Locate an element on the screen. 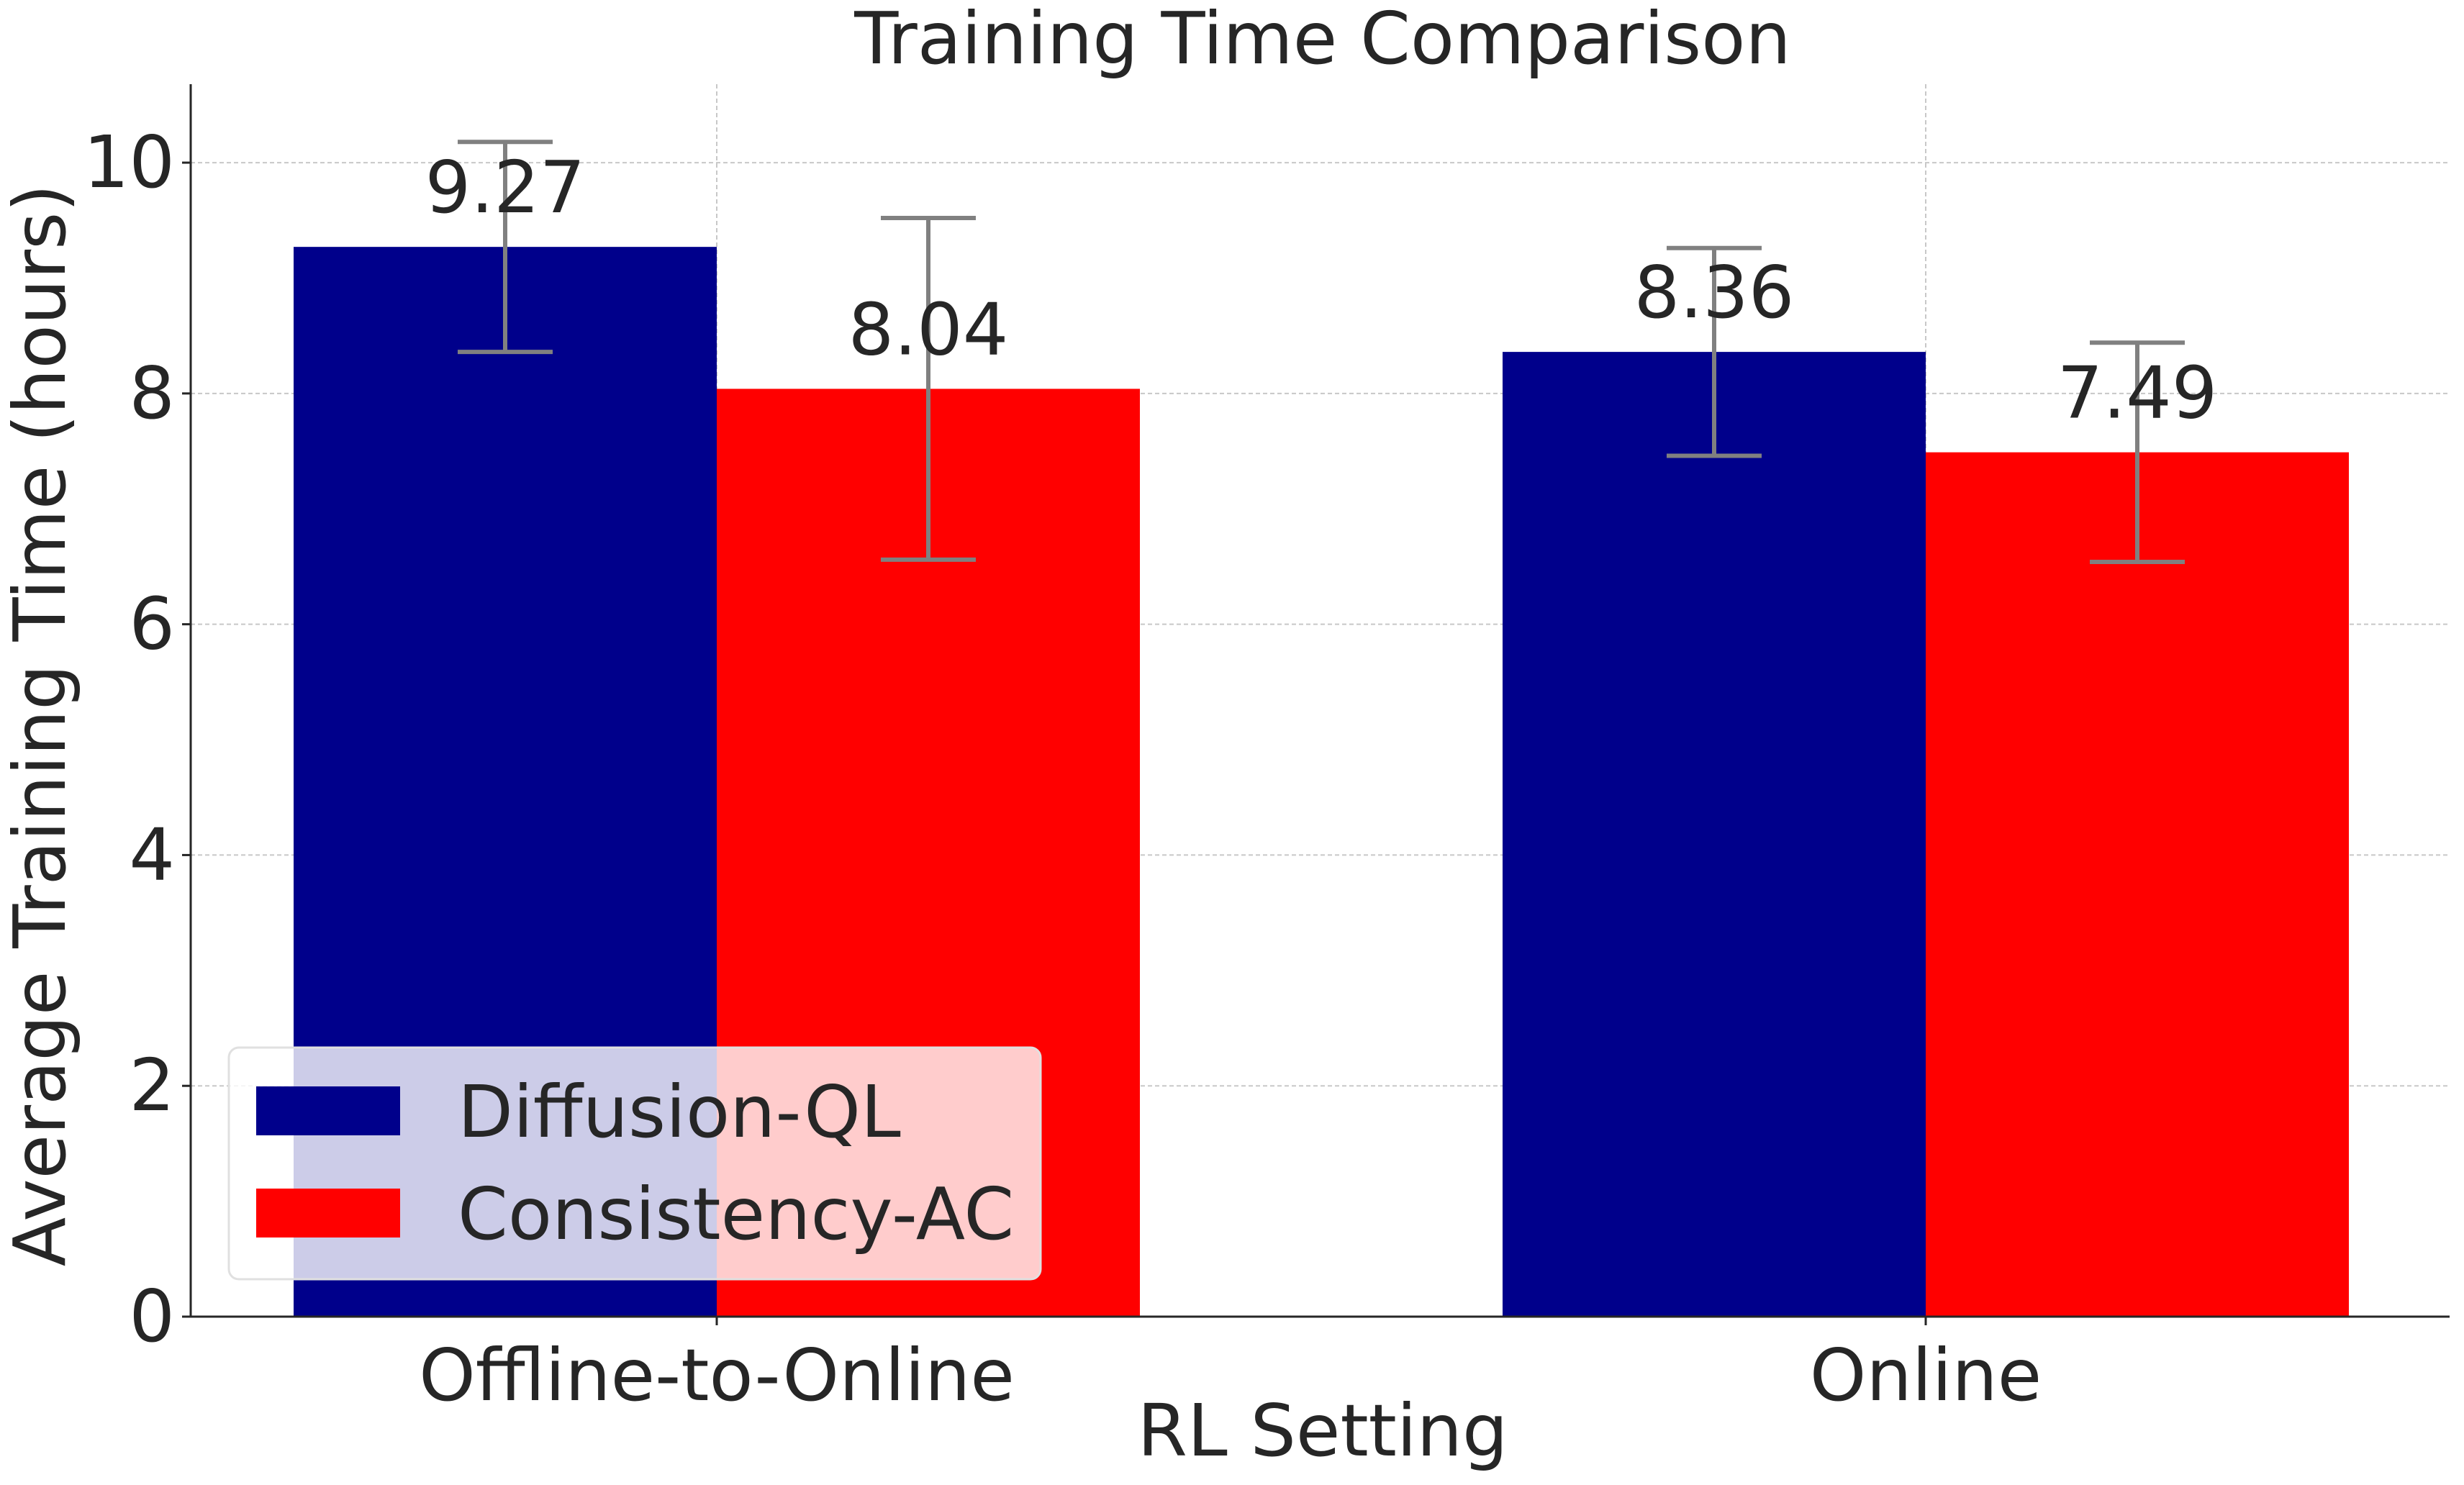 The image size is (2464, 1485). bar-value-label: 8.36 is located at coordinates (1714, 292).